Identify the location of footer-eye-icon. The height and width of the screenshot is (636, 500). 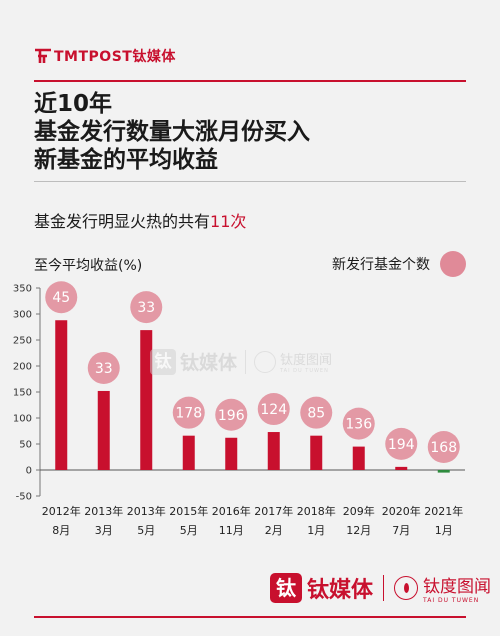
(406, 588).